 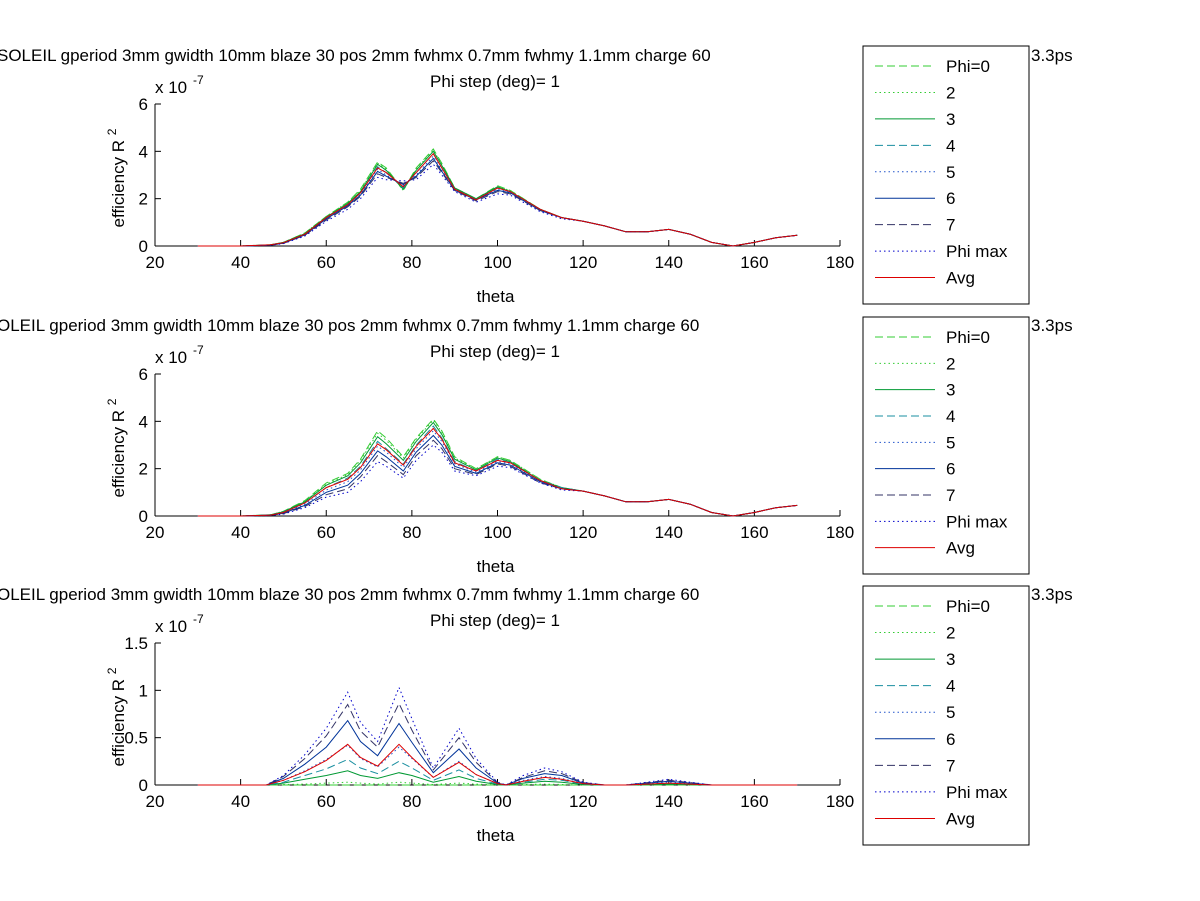 What do you see at coordinates (143, 690) in the screenshot?
I see `y-tick-label: 1` at bounding box center [143, 690].